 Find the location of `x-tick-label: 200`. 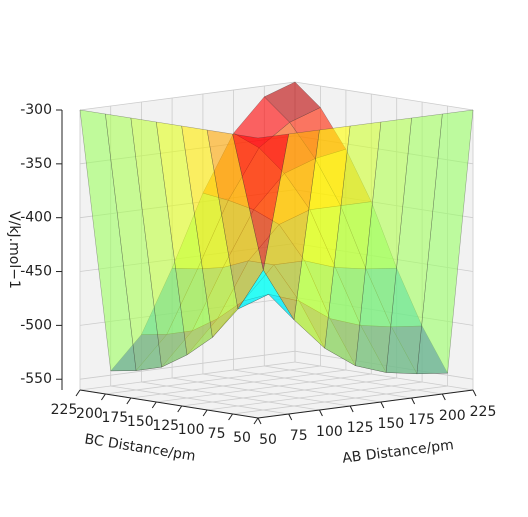

x-tick-label: 200 is located at coordinates (452, 416).